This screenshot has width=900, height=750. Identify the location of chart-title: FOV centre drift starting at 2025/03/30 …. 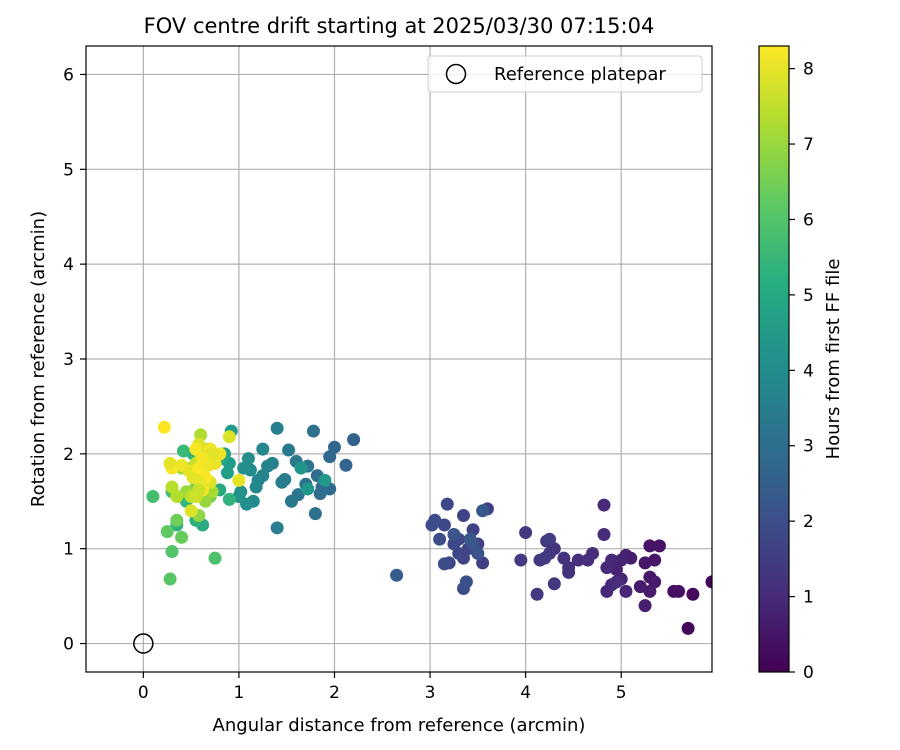
(399, 26).